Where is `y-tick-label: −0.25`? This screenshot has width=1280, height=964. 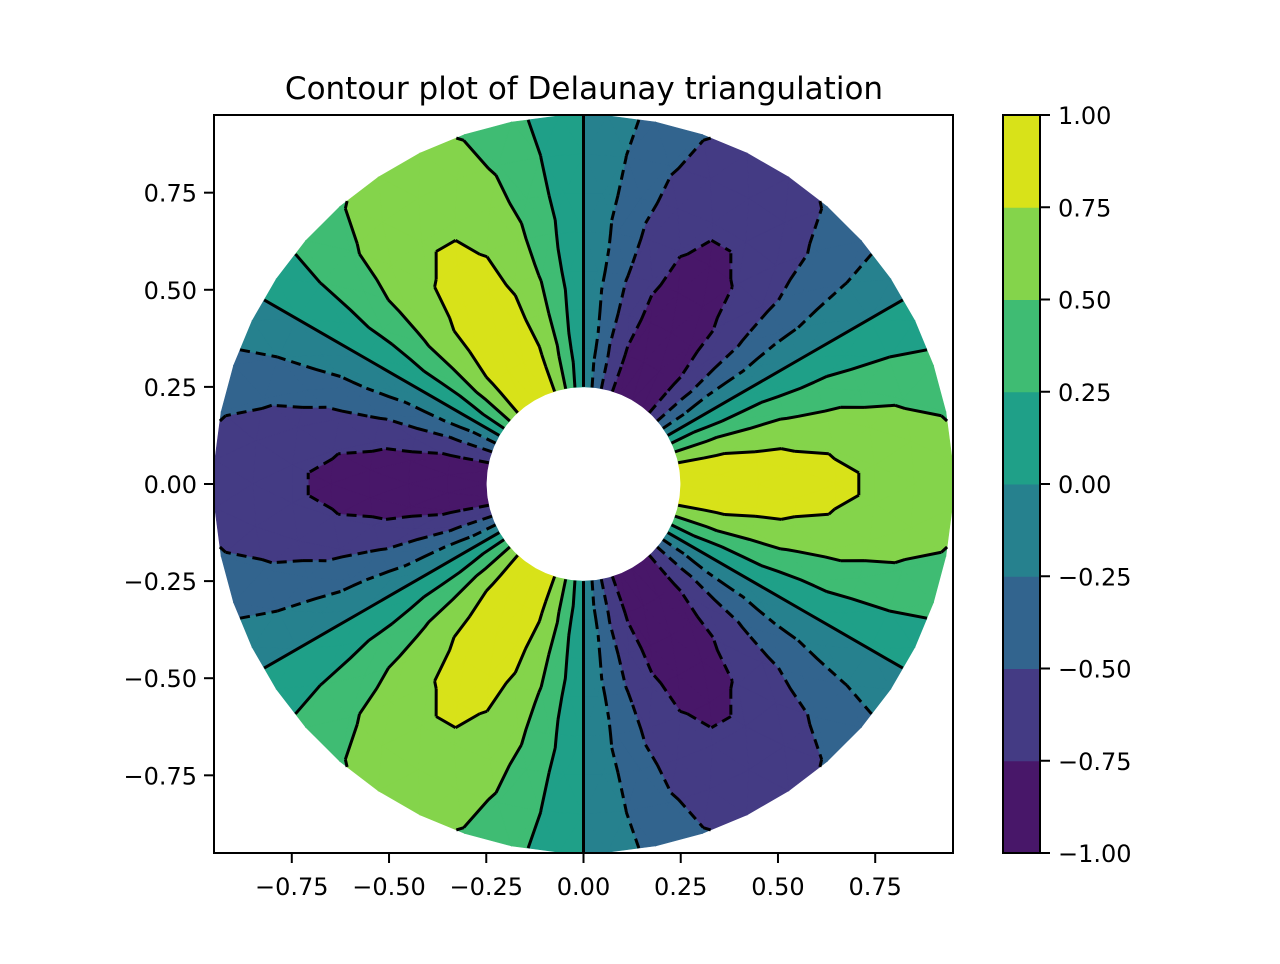
y-tick-label: −0.25 is located at coordinates (160, 582).